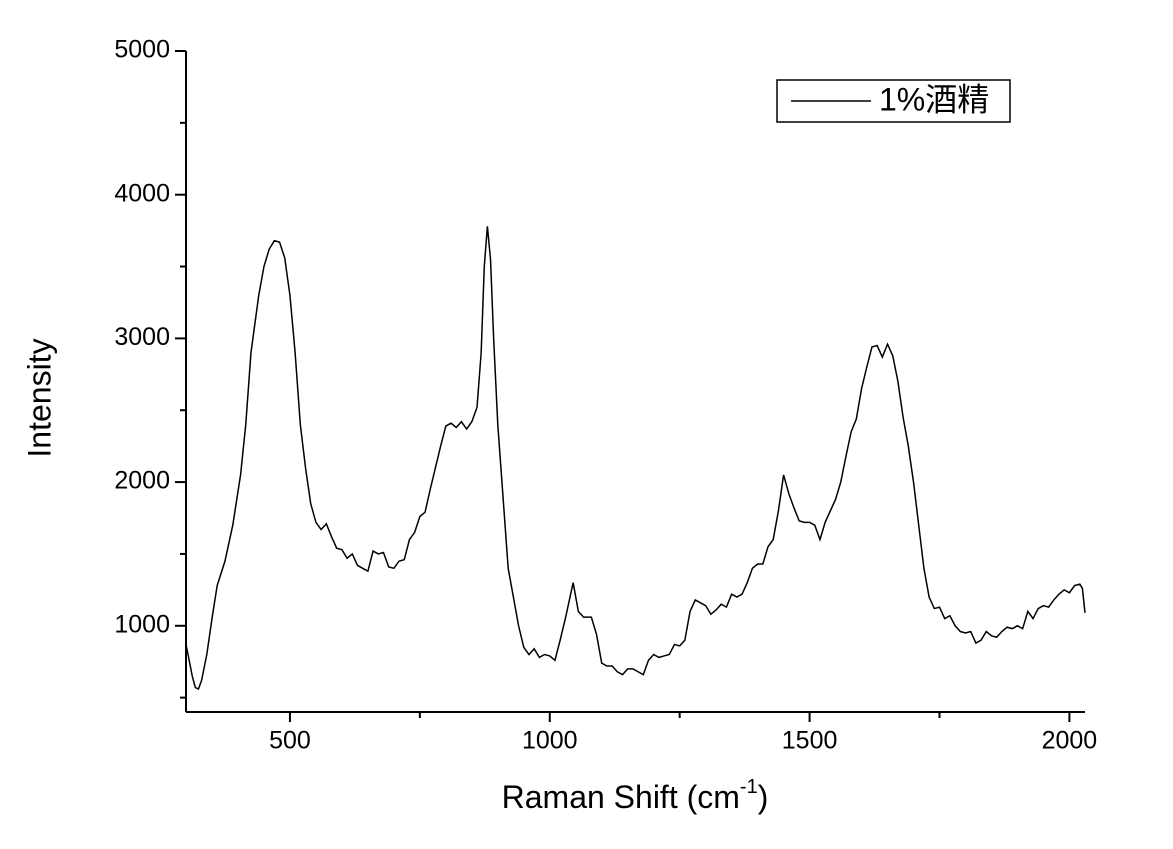 The width and height of the screenshot is (1173, 849). I want to click on x-axis-title: Raman Shift (cm-1), so click(635, 795).